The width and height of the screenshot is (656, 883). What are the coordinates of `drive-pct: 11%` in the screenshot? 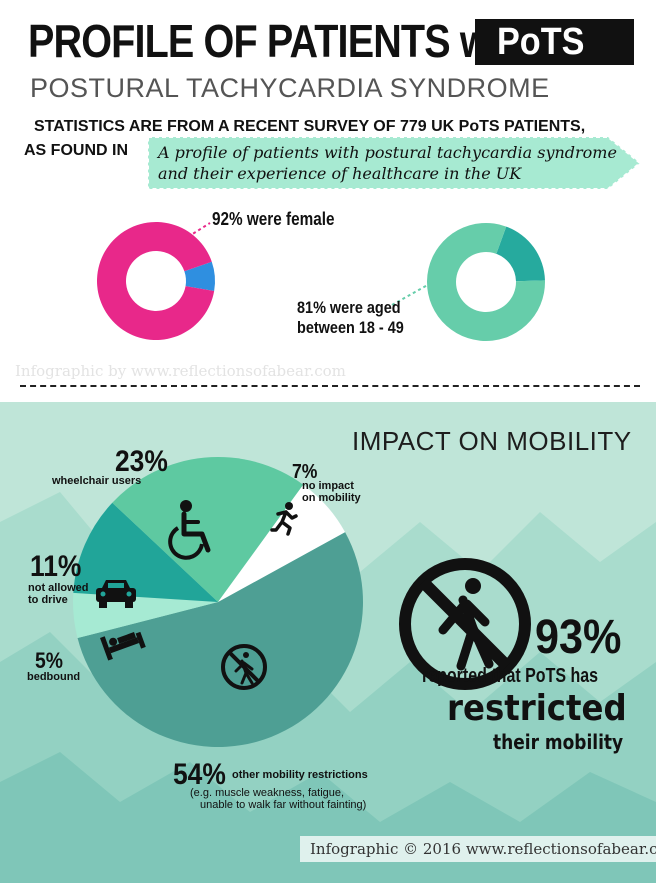 It's located at (56, 566).